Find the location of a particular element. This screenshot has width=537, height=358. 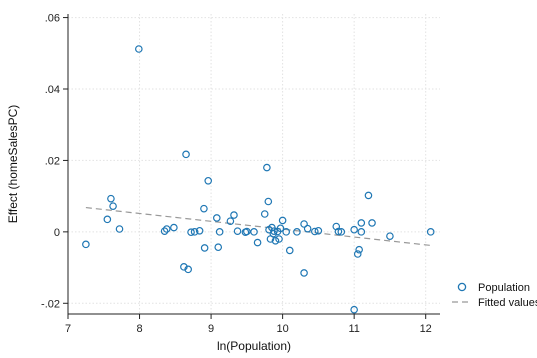

x-tick-label: 10 is located at coordinates (282, 329).